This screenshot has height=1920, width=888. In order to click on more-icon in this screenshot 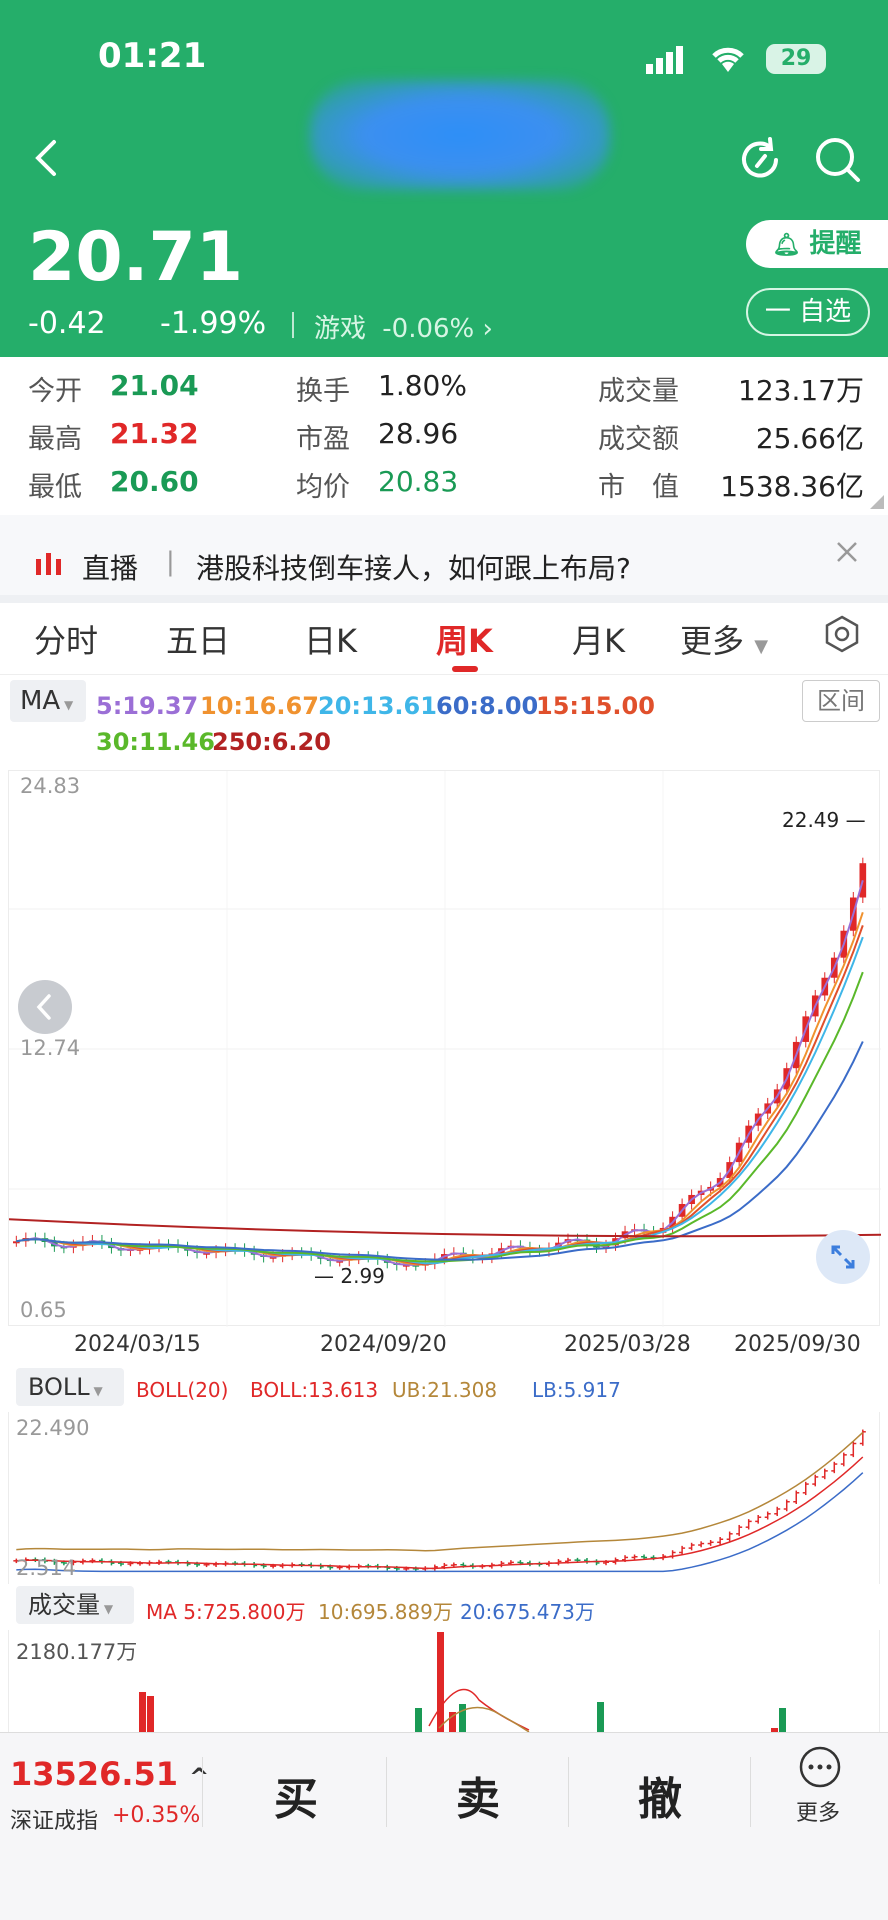, I will do `click(820, 1767)`.